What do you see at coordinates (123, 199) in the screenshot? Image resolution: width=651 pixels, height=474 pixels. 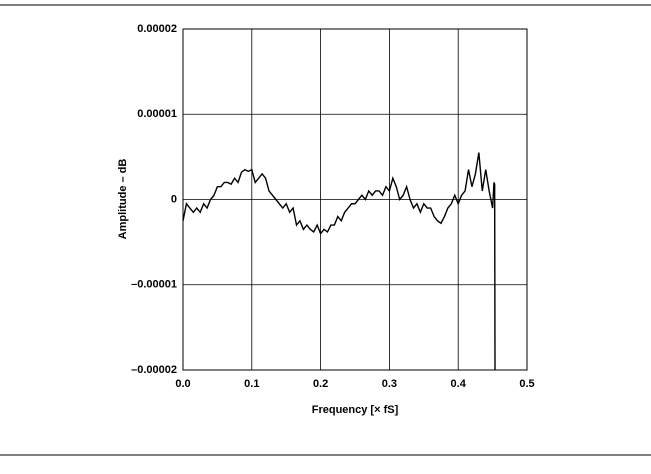 I see `y-axis-label: Amplitude – dB` at bounding box center [123, 199].